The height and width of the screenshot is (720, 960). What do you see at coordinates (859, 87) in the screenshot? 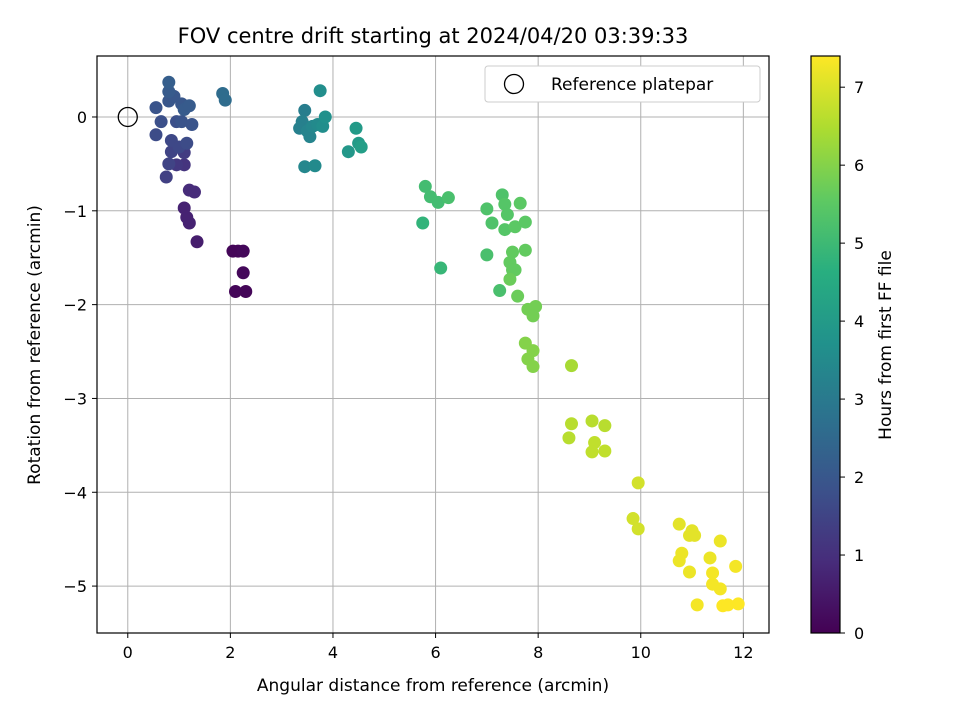
I see `colorbar-tick-label: 7` at bounding box center [859, 87].